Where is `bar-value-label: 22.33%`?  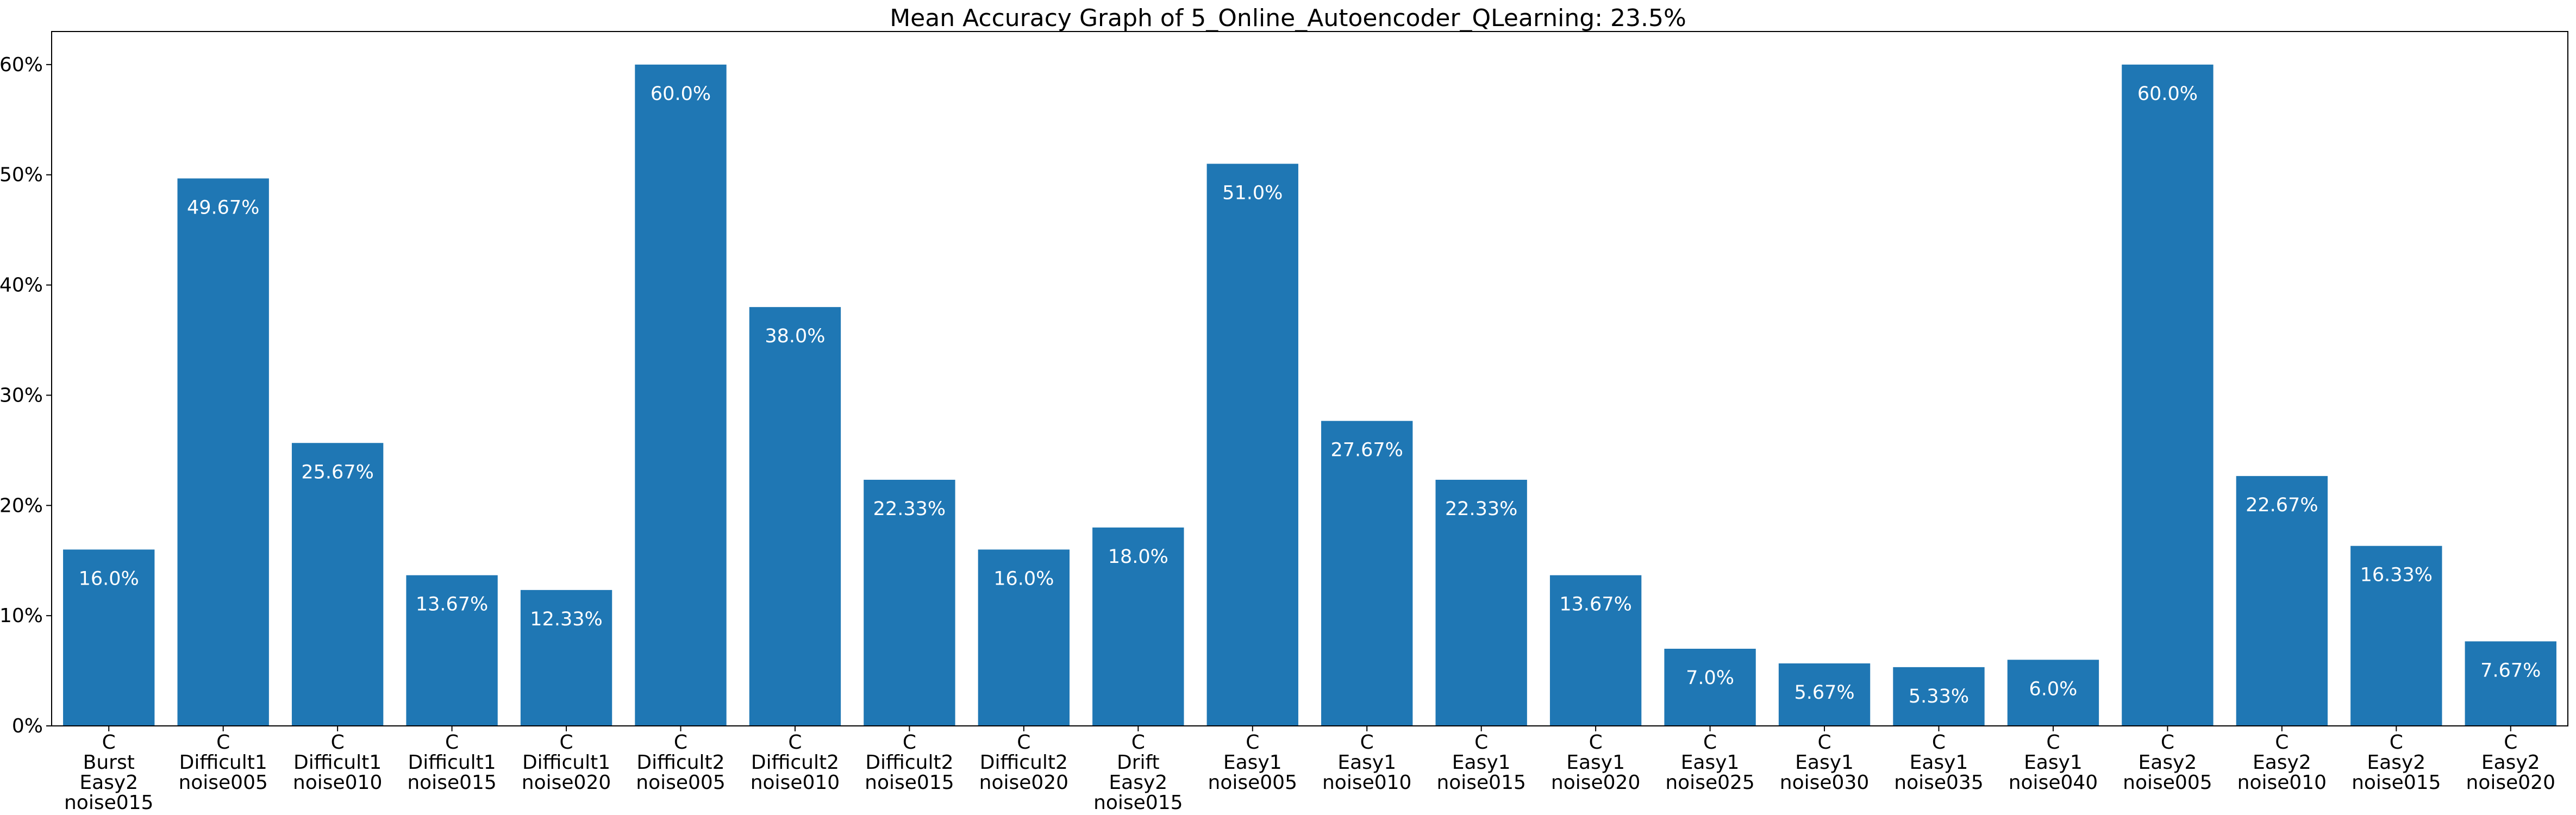
bar-value-label: 22.33% is located at coordinates (909, 509).